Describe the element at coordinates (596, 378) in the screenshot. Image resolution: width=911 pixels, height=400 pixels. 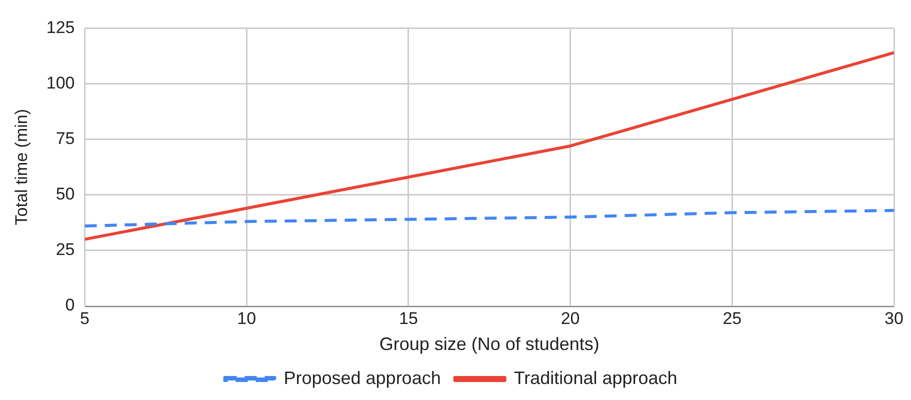
I see `legend-label: Traditional approach` at that location.